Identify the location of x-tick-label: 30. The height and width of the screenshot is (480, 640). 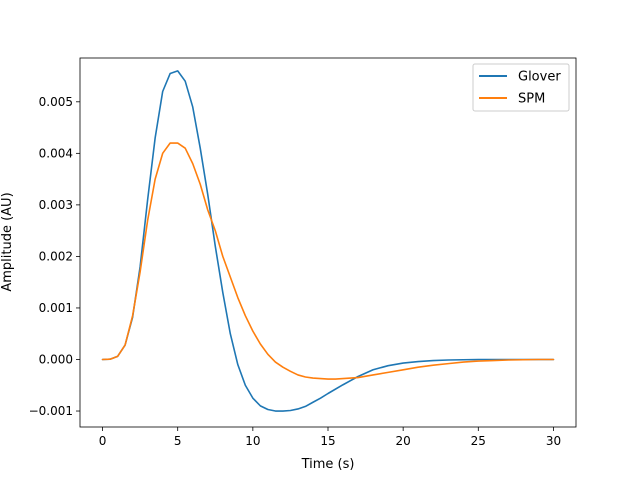
(553, 441).